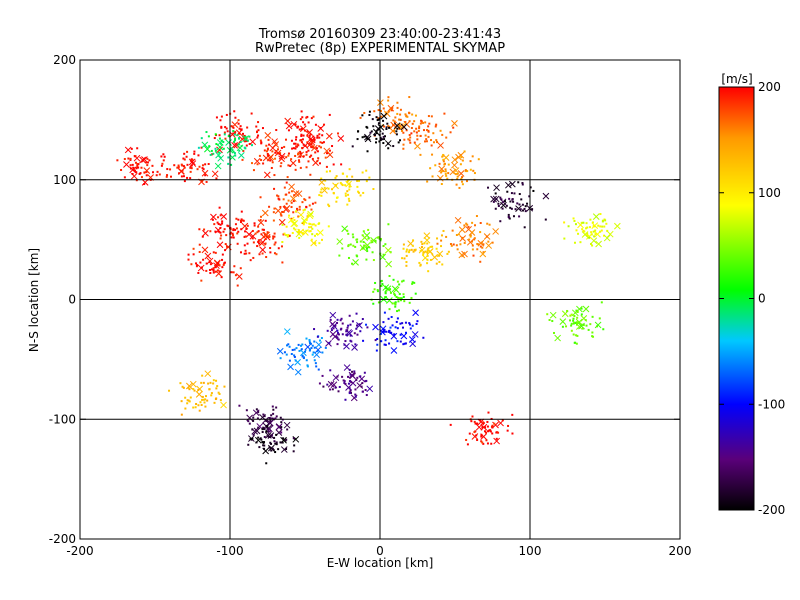 The height and width of the screenshot is (600, 800). Describe the element at coordinates (736, 79) in the screenshot. I see `colorbar-label: [m/s]` at that location.